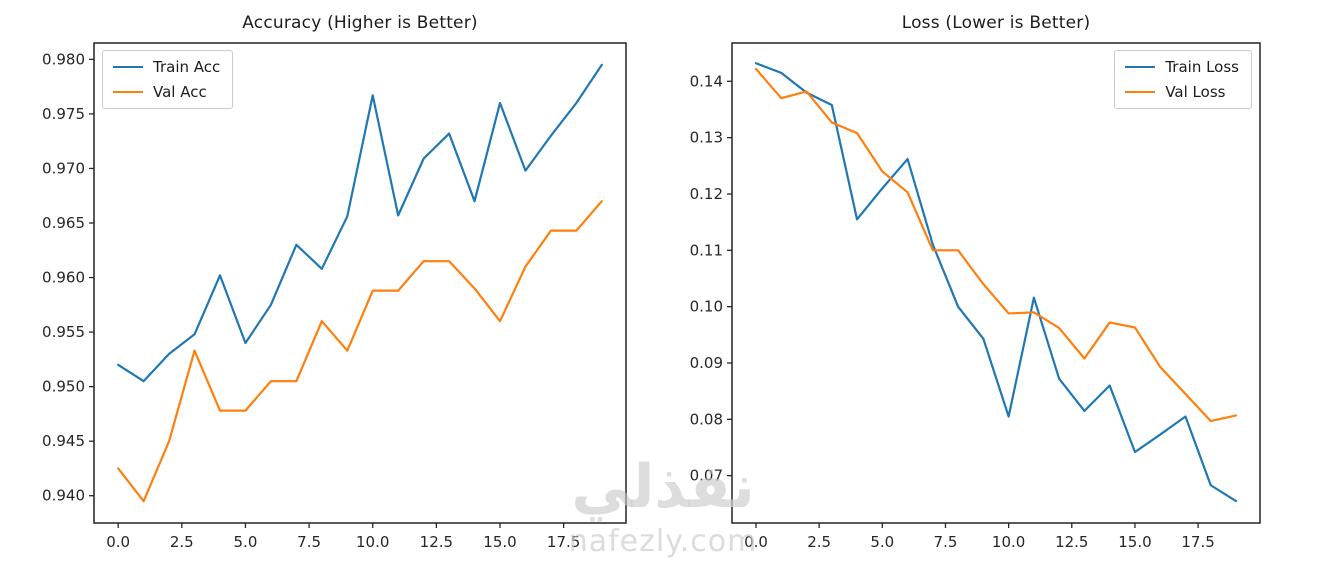 Image resolution: width=1327 pixels, height=569 pixels. Describe the element at coordinates (63, 387) in the screenshot. I see `y-tick-label: 0.950` at that location.